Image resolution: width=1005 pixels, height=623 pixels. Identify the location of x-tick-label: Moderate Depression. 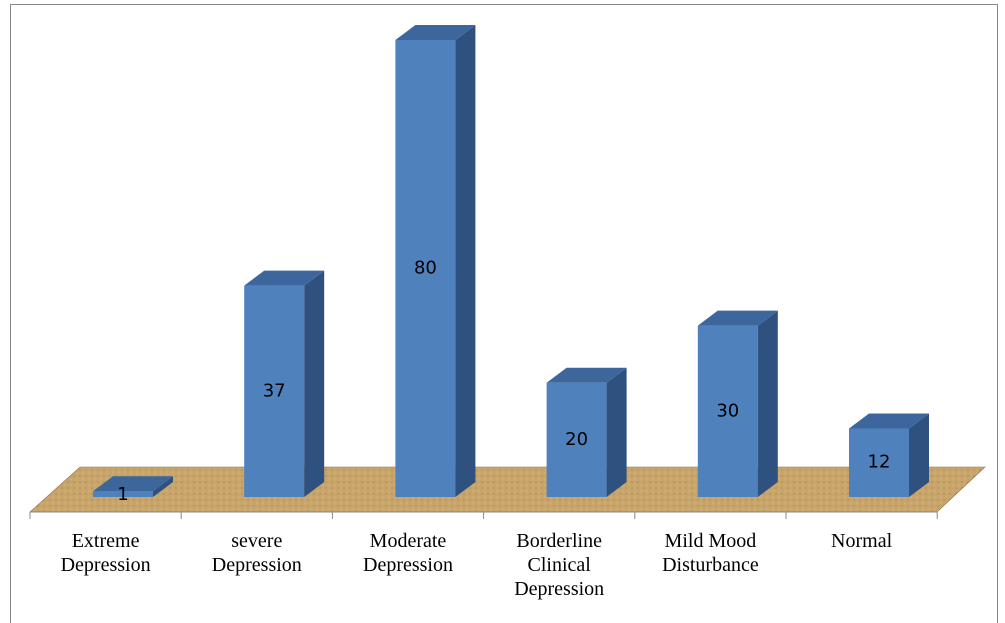
(408, 553).